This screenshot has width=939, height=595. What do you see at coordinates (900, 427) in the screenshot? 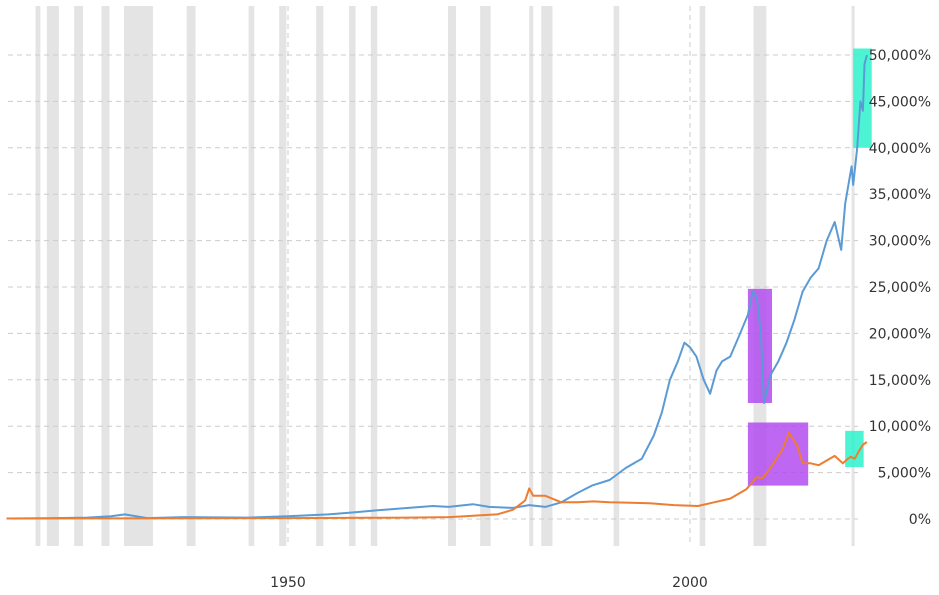
I see `y-tick-label: 10,000%` at bounding box center [900, 427].